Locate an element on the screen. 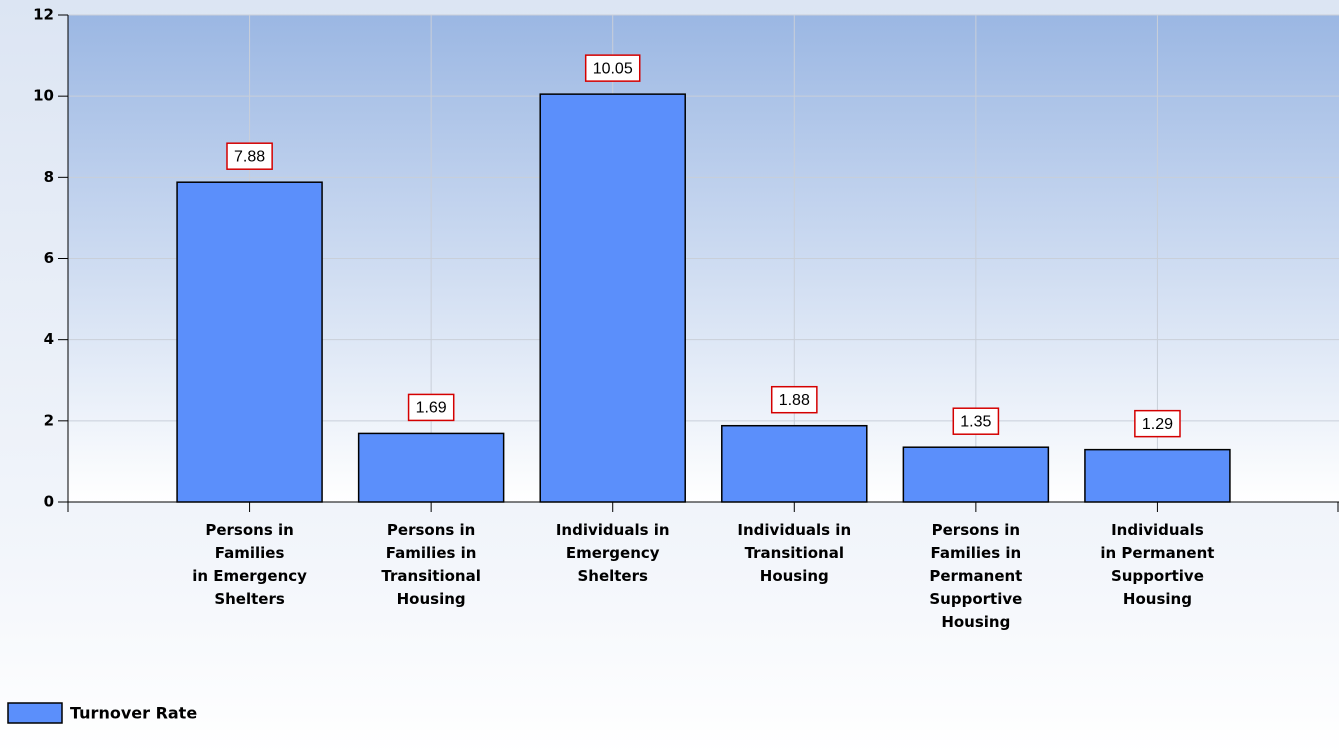 Image resolution: width=1339 pixels, height=755 pixels. data-label: 7.88 is located at coordinates (249, 156).